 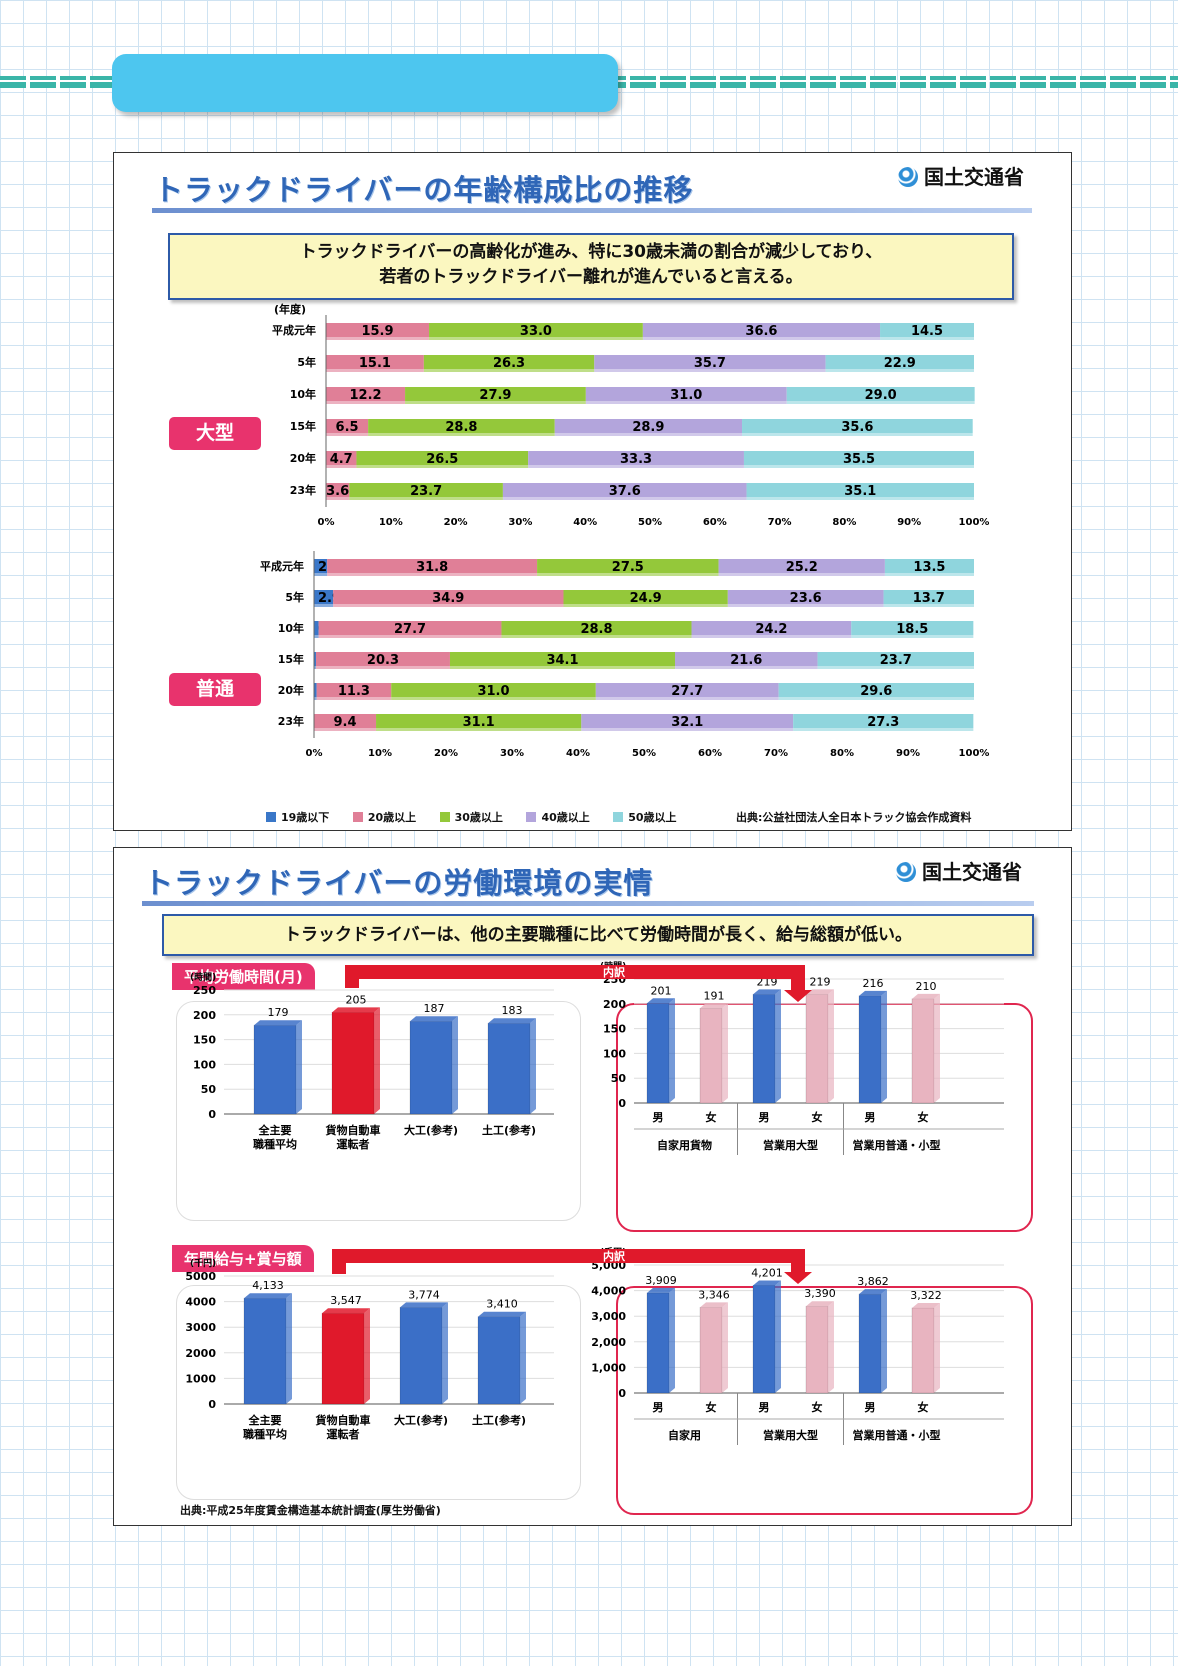 I want to click on pay-main-bar, so click(x=421, y=1356).